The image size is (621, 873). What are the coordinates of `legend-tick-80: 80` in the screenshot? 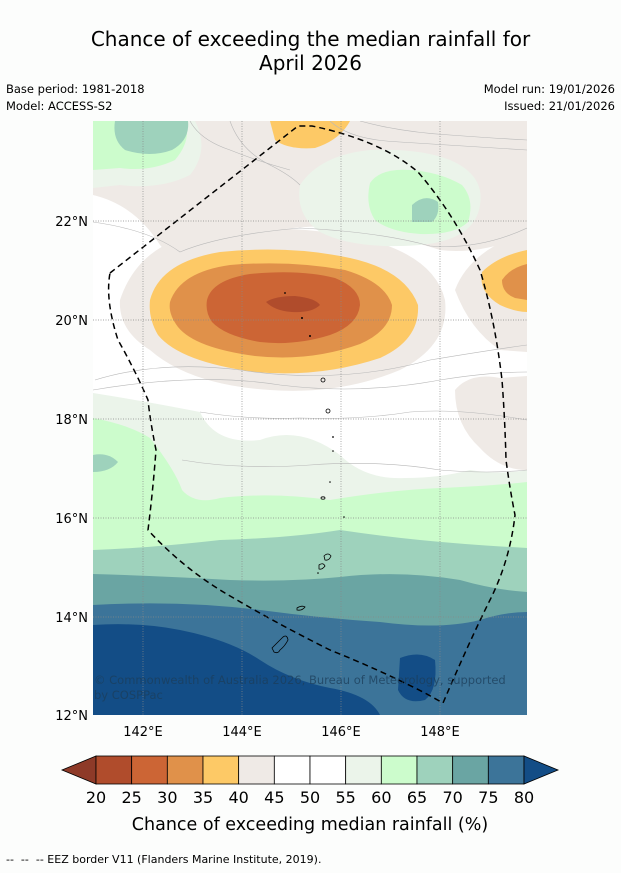 It's located at (524, 797).